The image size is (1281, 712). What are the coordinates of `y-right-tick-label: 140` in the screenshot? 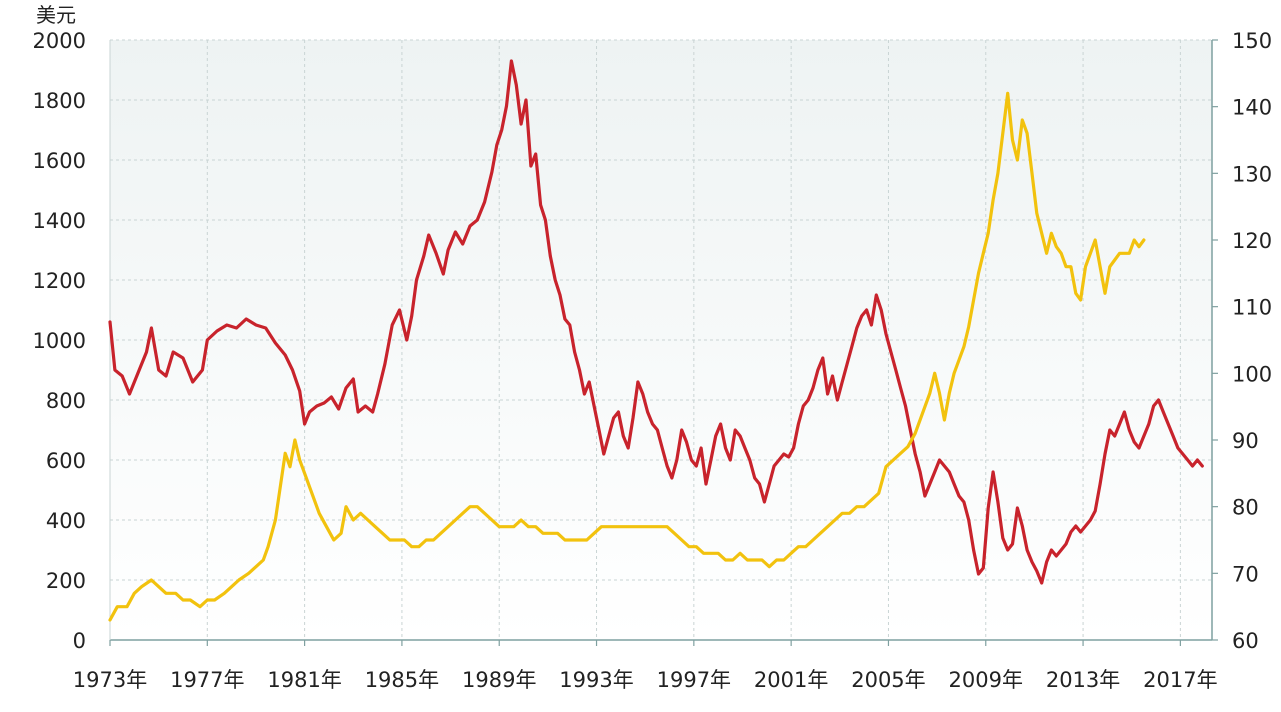 It's located at (1252, 108).